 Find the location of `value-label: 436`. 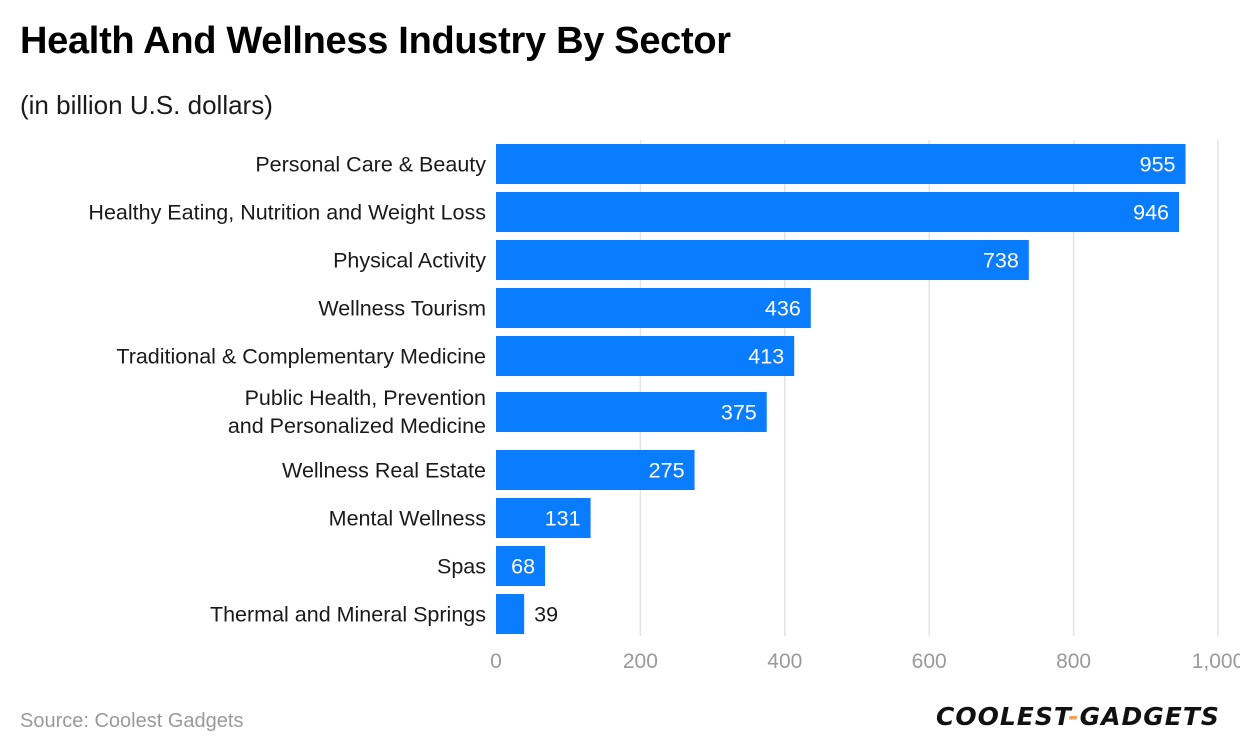

value-label: 436 is located at coordinates (783, 309).